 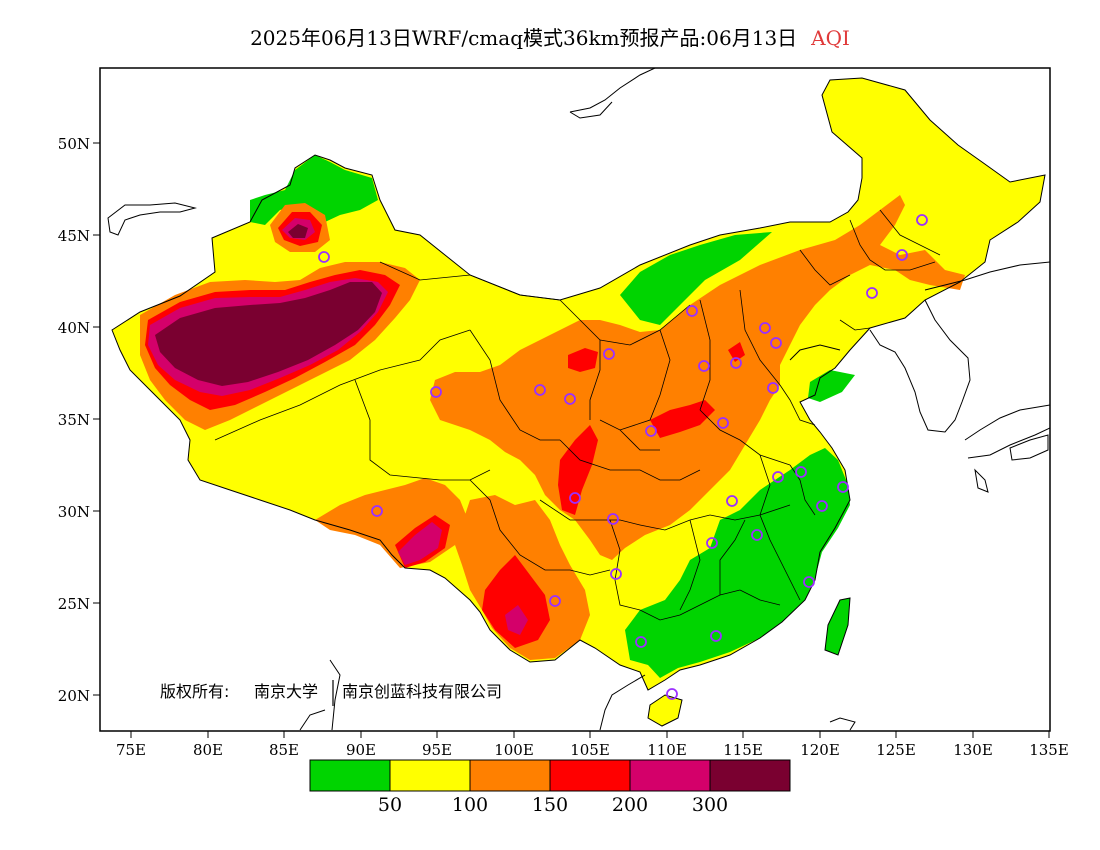 What do you see at coordinates (820, 750) in the screenshot?
I see `x-tick-label: 120E` at bounding box center [820, 750].